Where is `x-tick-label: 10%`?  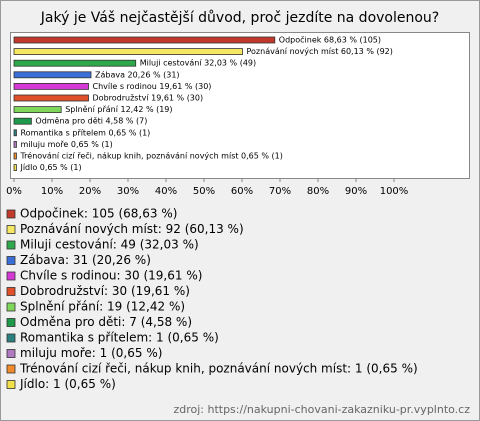 x-tick-label: 10% is located at coordinates (52, 191).